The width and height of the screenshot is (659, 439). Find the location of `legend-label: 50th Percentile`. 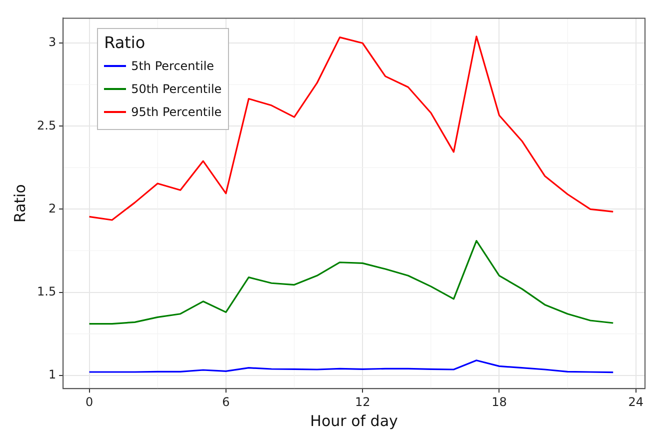

legend-label: 50th Percentile is located at coordinates (176, 89).